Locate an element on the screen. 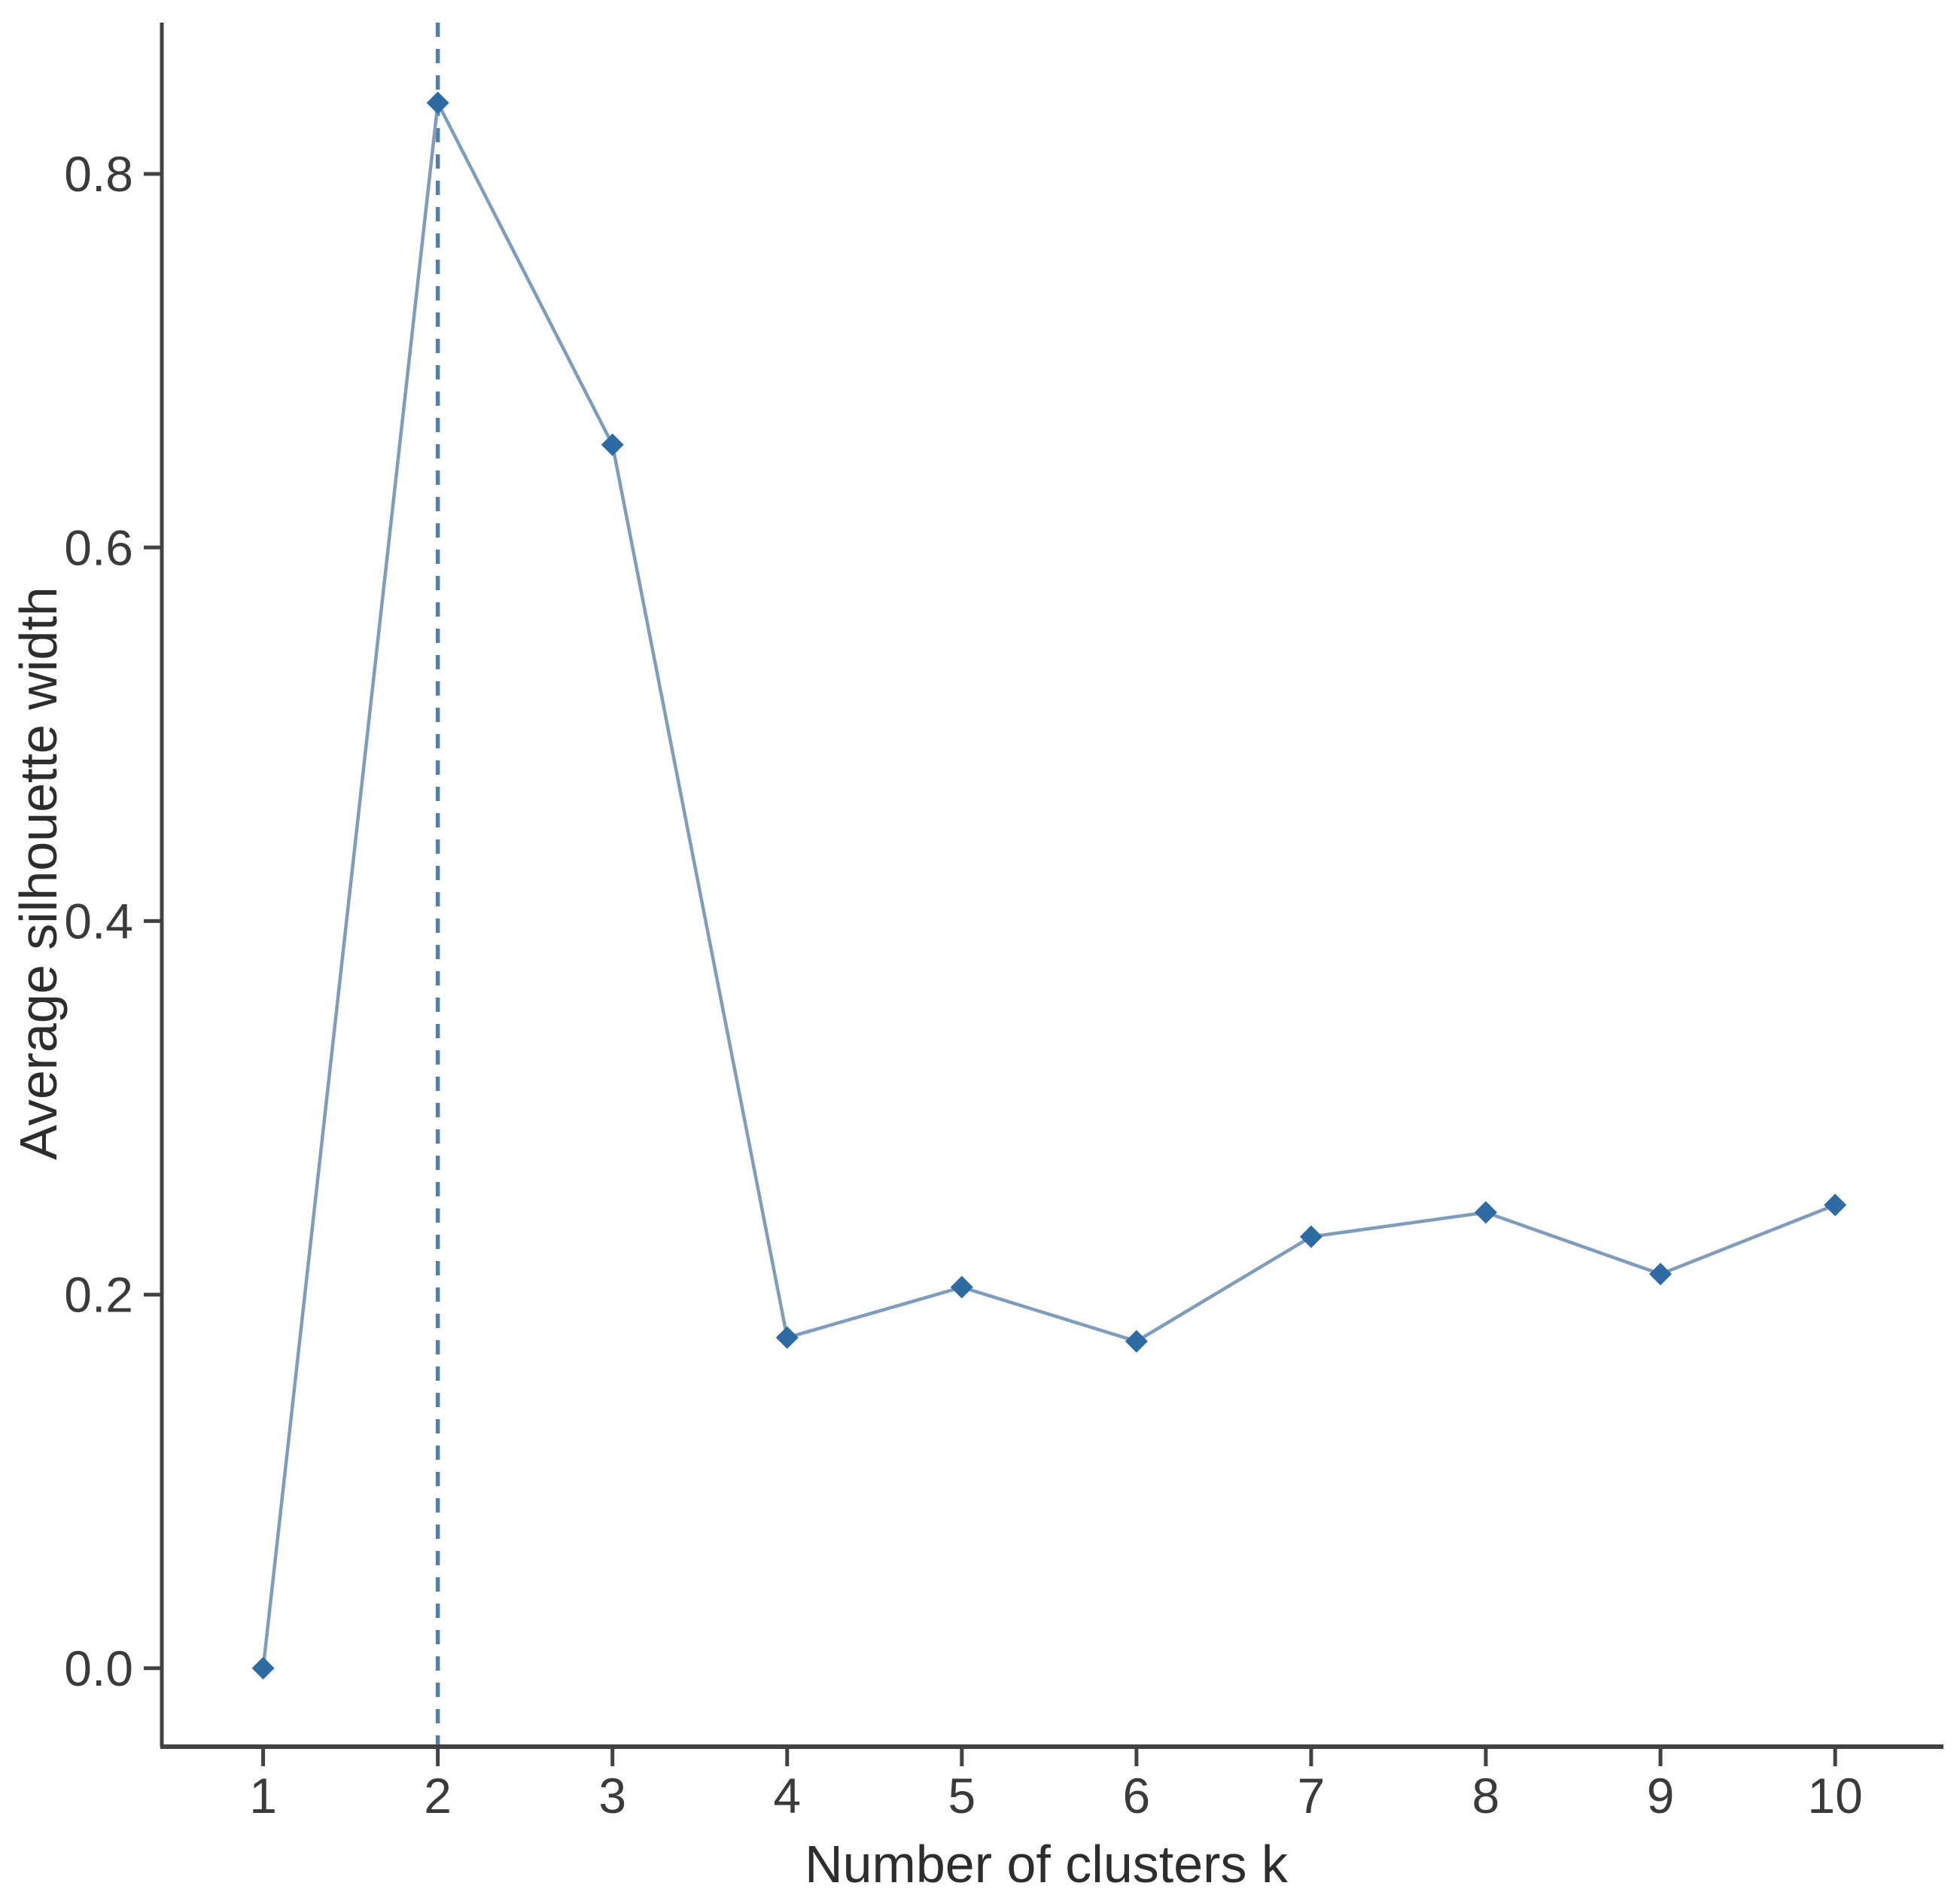 The height and width of the screenshot is (1898, 1960). data-point-k7 is located at coordinates (1310, 1236).